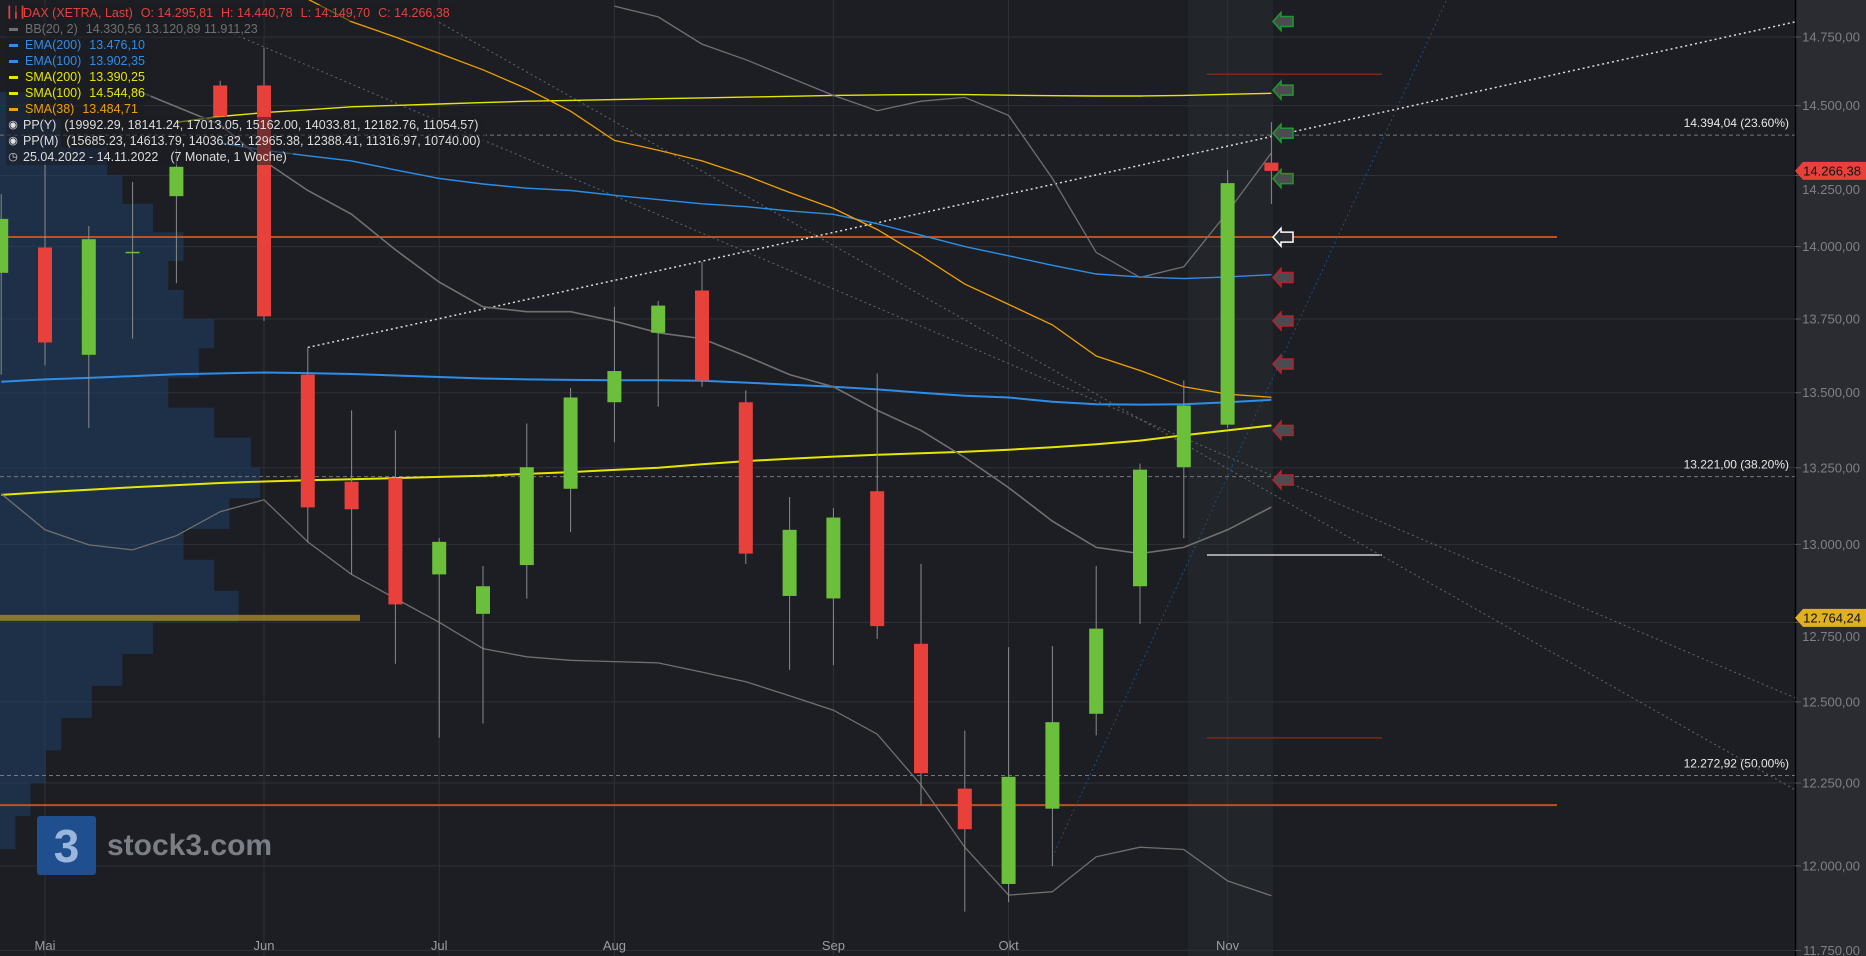 The image size is (1866, 956). Describe the element at coordinates (1831, 37) in the screenshot. I see `y-tick-label: 14.750,00` at that location.